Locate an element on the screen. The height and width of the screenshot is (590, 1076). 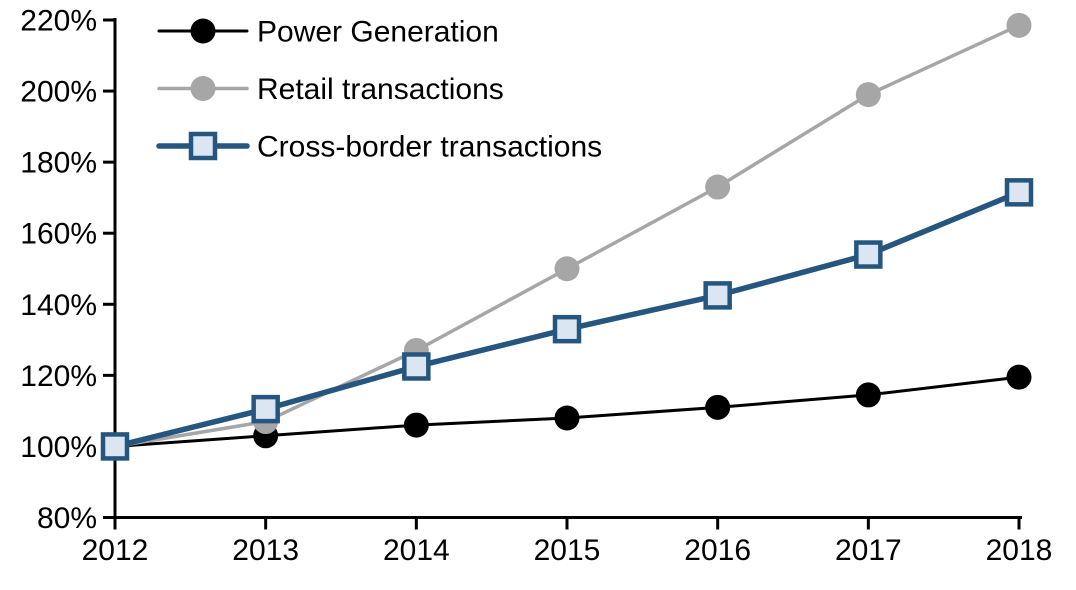
legend-entry-retail-transactions: Retail transactions is located at coordinates (330, 89).